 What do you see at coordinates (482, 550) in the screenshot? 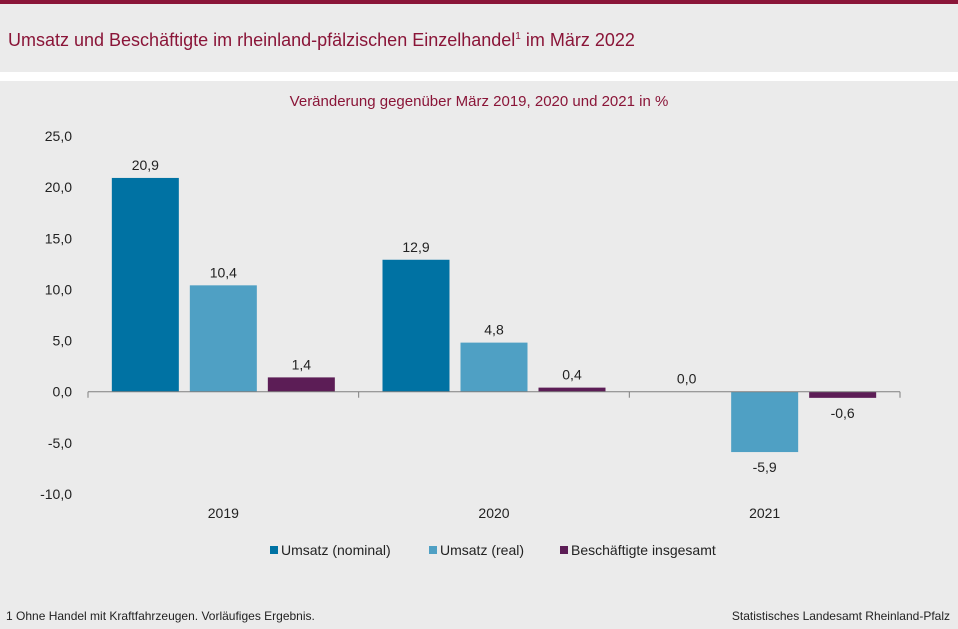
I see `legend-label: Umsatz (real)` at bounding box center [482, 550].